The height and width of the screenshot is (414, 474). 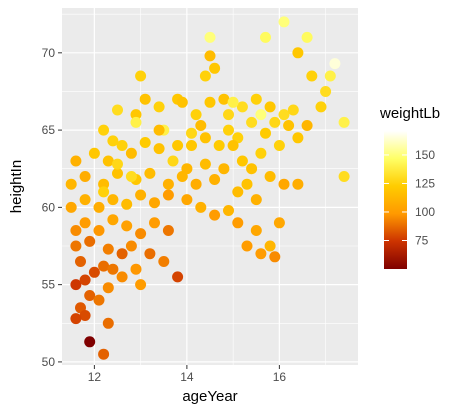 I want to click on x-tick-label: 12, so click(x=95, y=377).